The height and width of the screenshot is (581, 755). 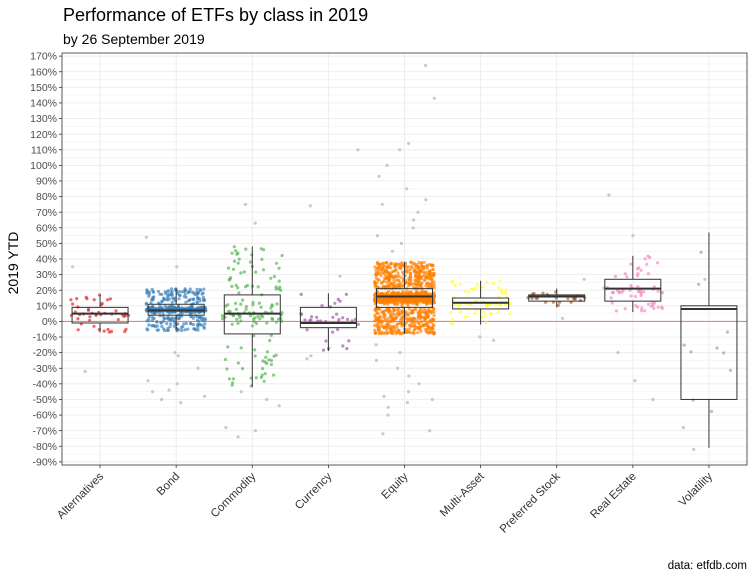 I want to click on x-tick-label: Volatility, so click(x=696, y=489).